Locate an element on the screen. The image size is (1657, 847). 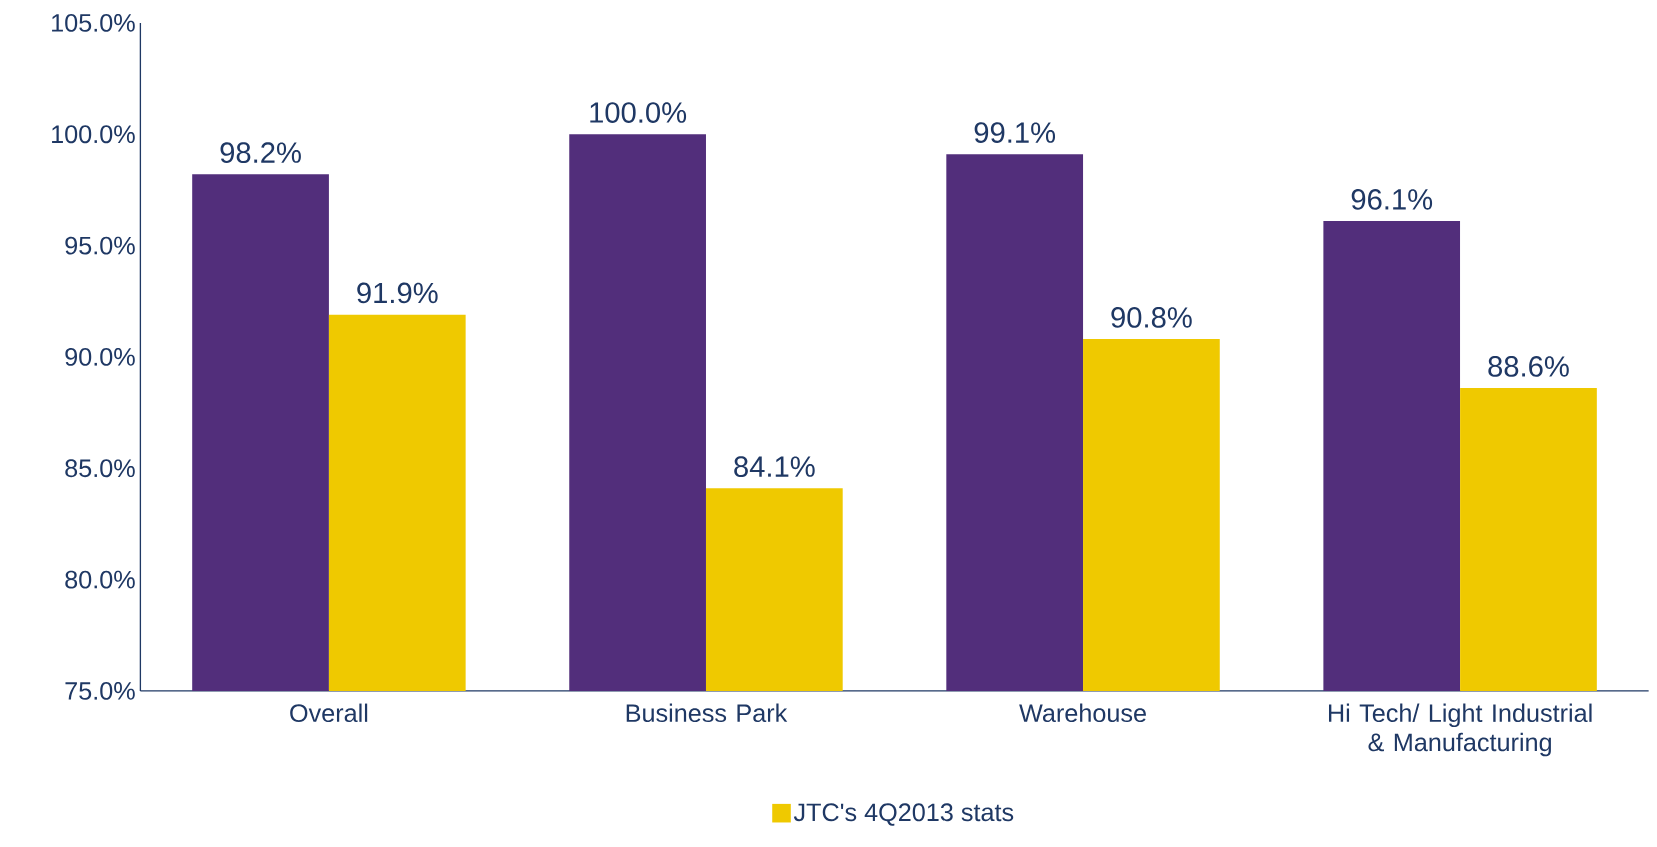
x-tick-label: Hi Tech/ Light Industrial & Manufacturing is located at coordinates (1460, 730).